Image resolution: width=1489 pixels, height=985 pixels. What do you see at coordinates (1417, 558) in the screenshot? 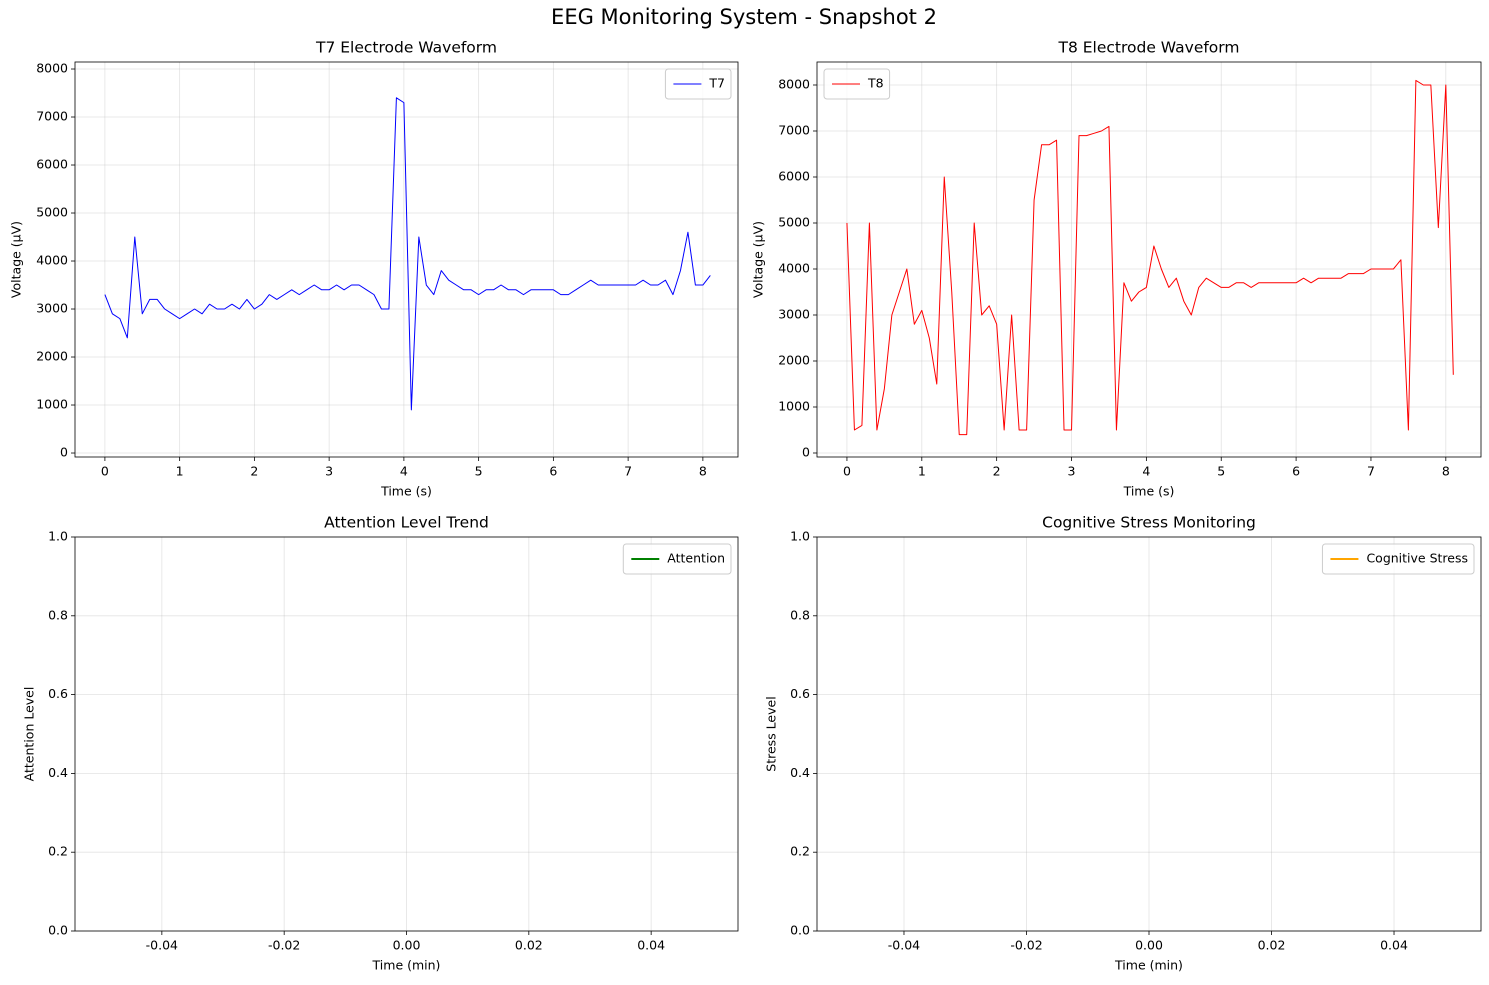
I see `legend-label: Cognitive Stress` at bounding box center [1417, 558].